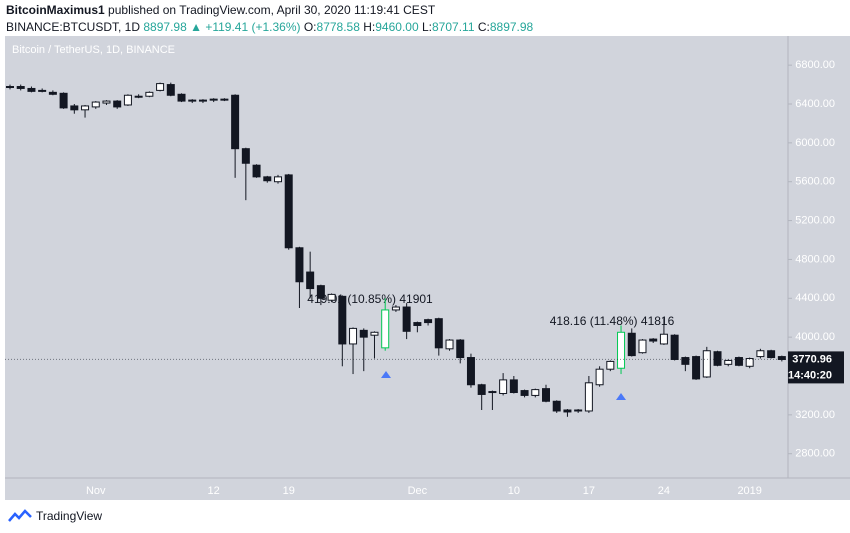  I want to click on y-tick-label: 5200.00, so click(815, 220).